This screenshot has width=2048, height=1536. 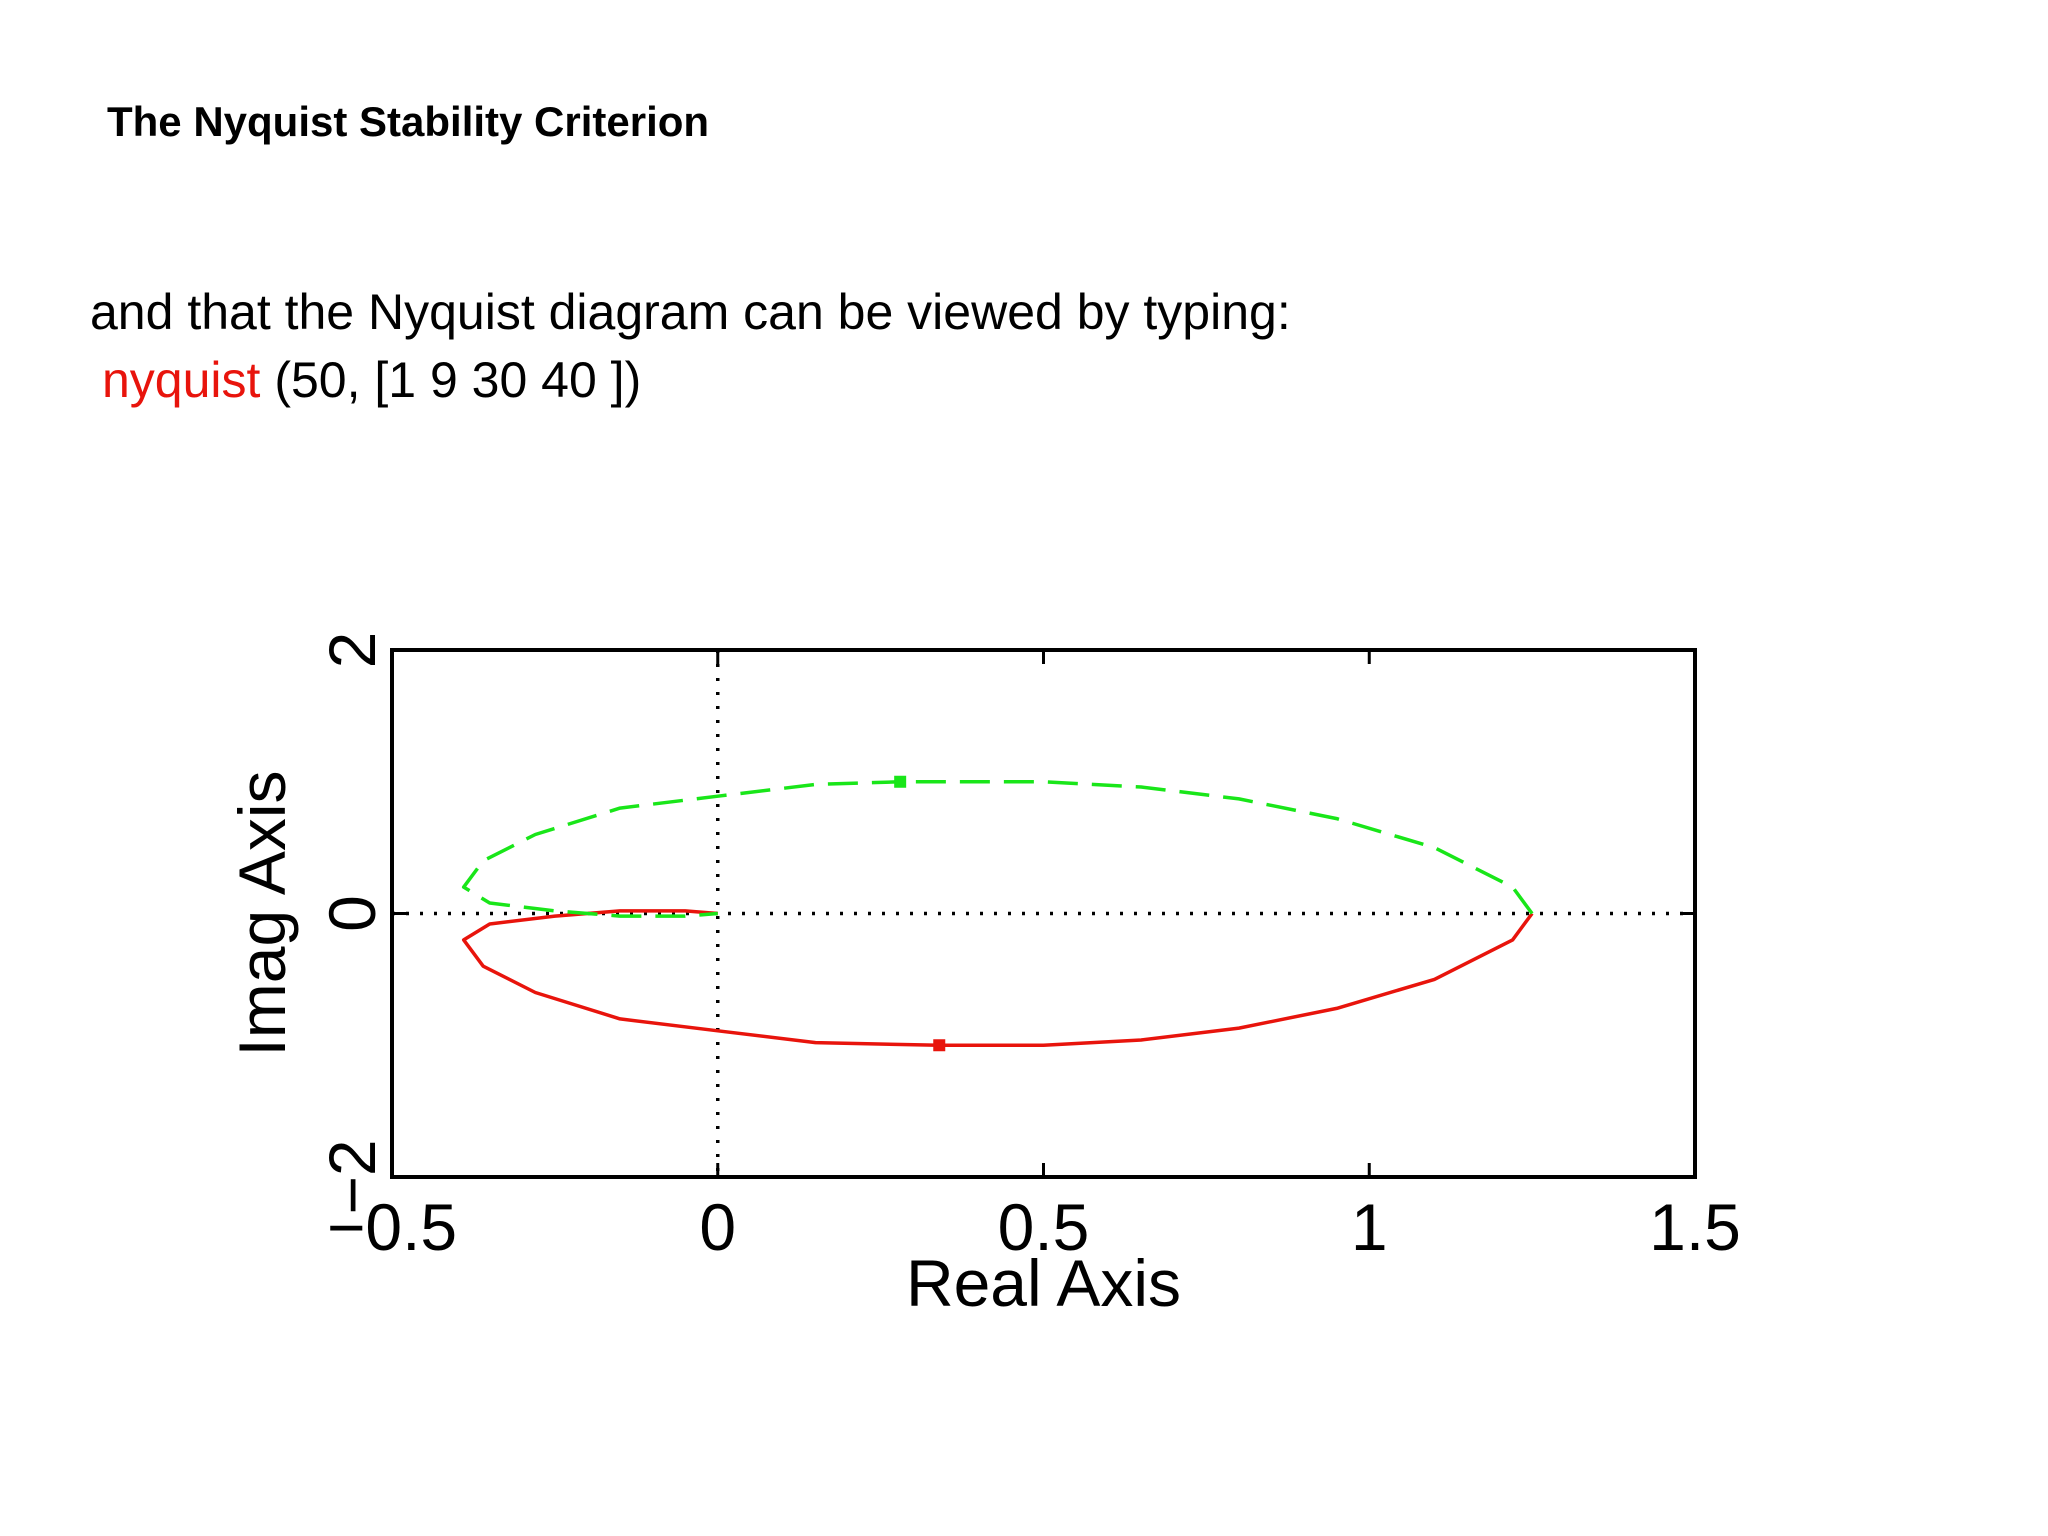 I want to click on x-tick-label: −0.5, so click(x=392, y=1227).